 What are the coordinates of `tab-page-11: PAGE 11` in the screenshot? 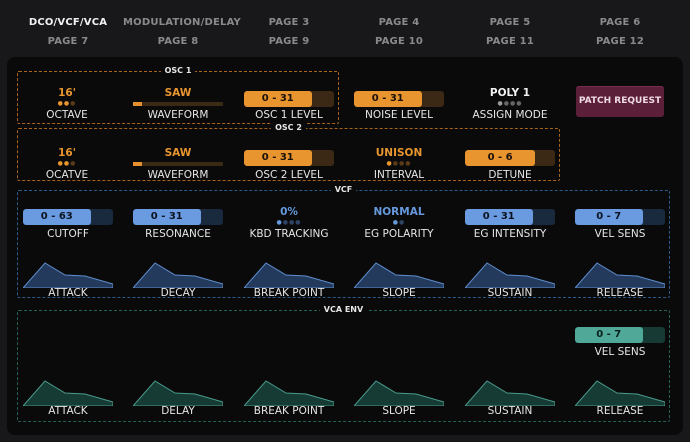 It's located at (510, 41).